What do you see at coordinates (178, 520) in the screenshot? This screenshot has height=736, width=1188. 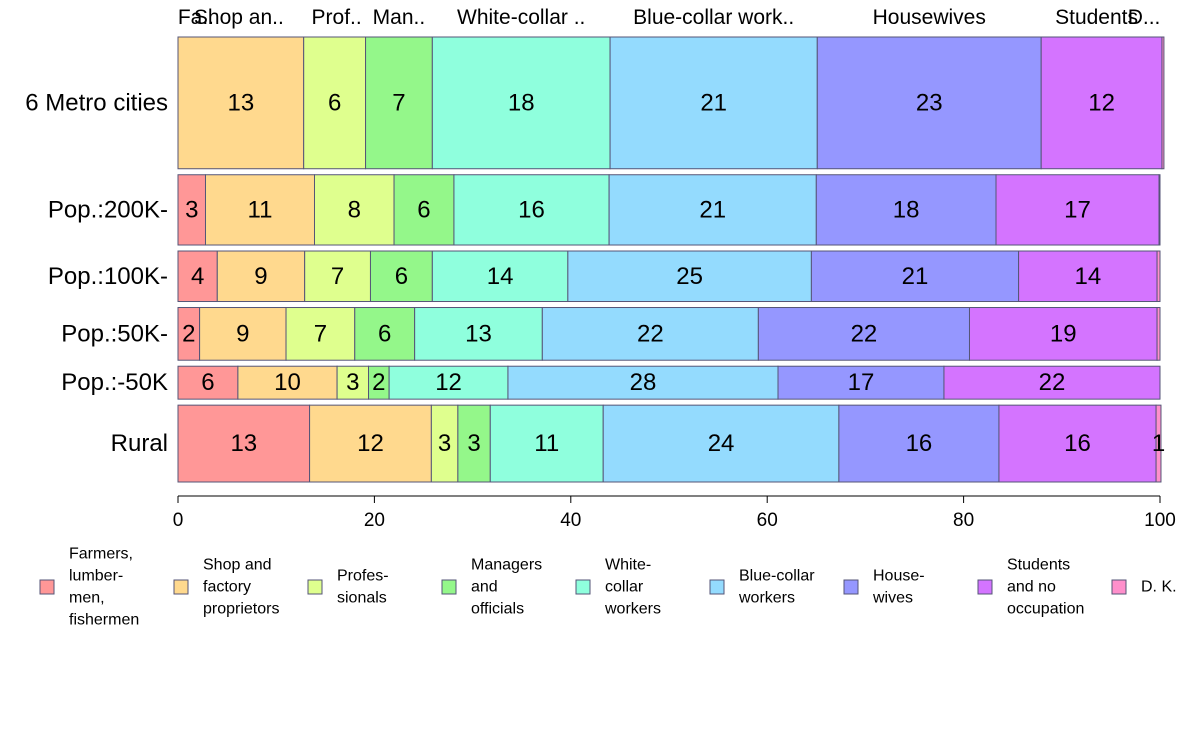 I see `x-tick-label: 0` at bounding box center [178, 520].